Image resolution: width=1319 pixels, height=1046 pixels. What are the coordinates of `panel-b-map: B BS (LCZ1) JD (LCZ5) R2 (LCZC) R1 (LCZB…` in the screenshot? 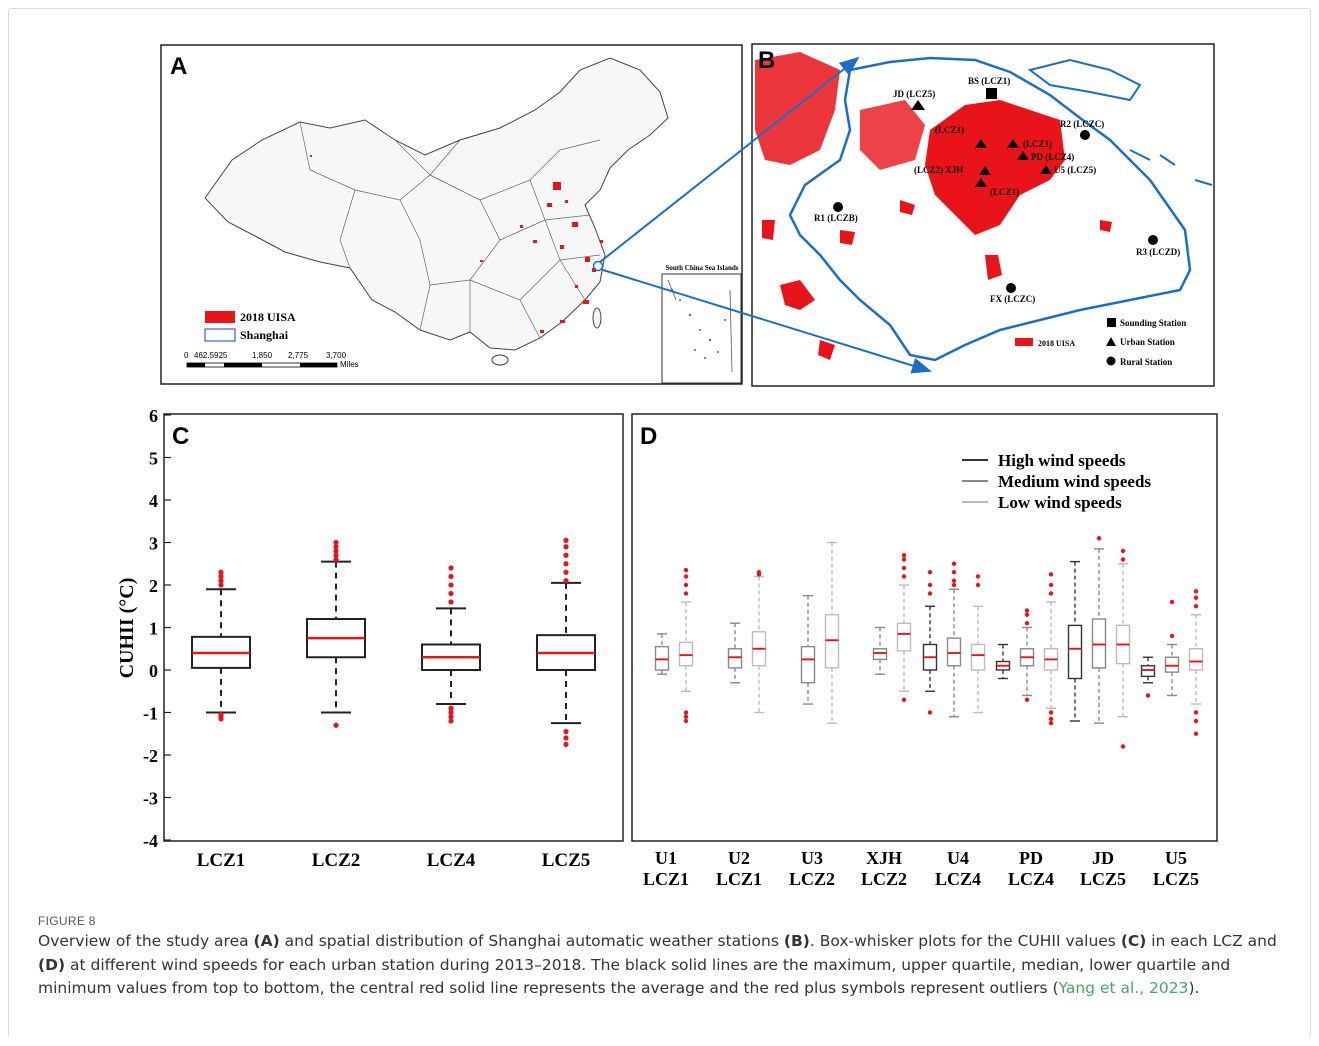 It's located at (983, 215).